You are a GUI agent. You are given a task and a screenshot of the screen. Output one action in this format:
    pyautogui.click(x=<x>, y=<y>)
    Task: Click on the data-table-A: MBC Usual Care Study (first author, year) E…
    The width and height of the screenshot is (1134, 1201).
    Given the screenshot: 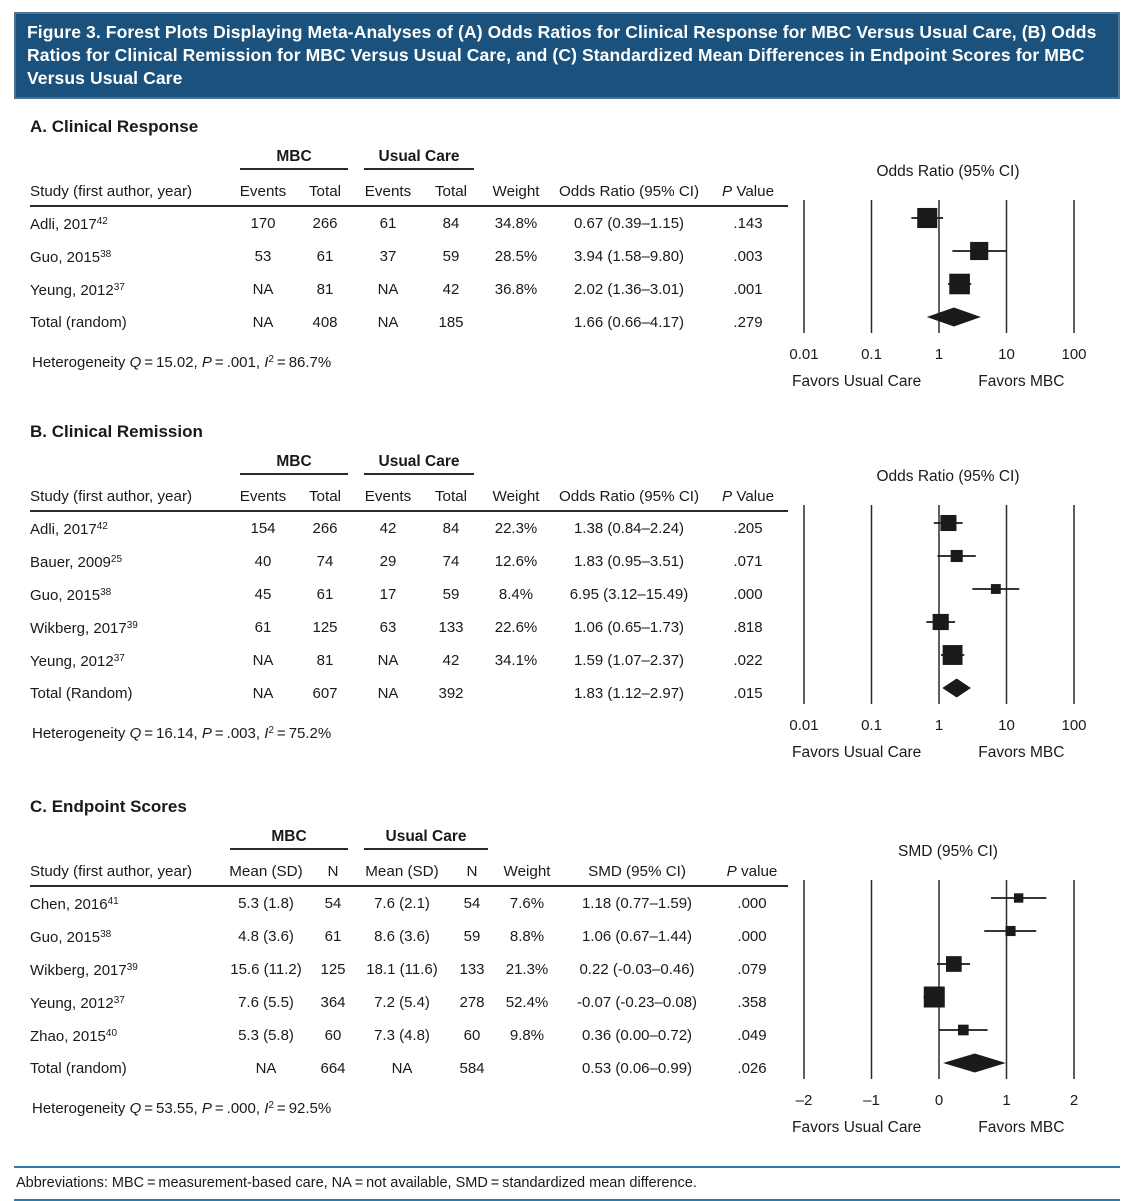 What is the action you would take?
    pyautogui.click(x=409, y=240)
    